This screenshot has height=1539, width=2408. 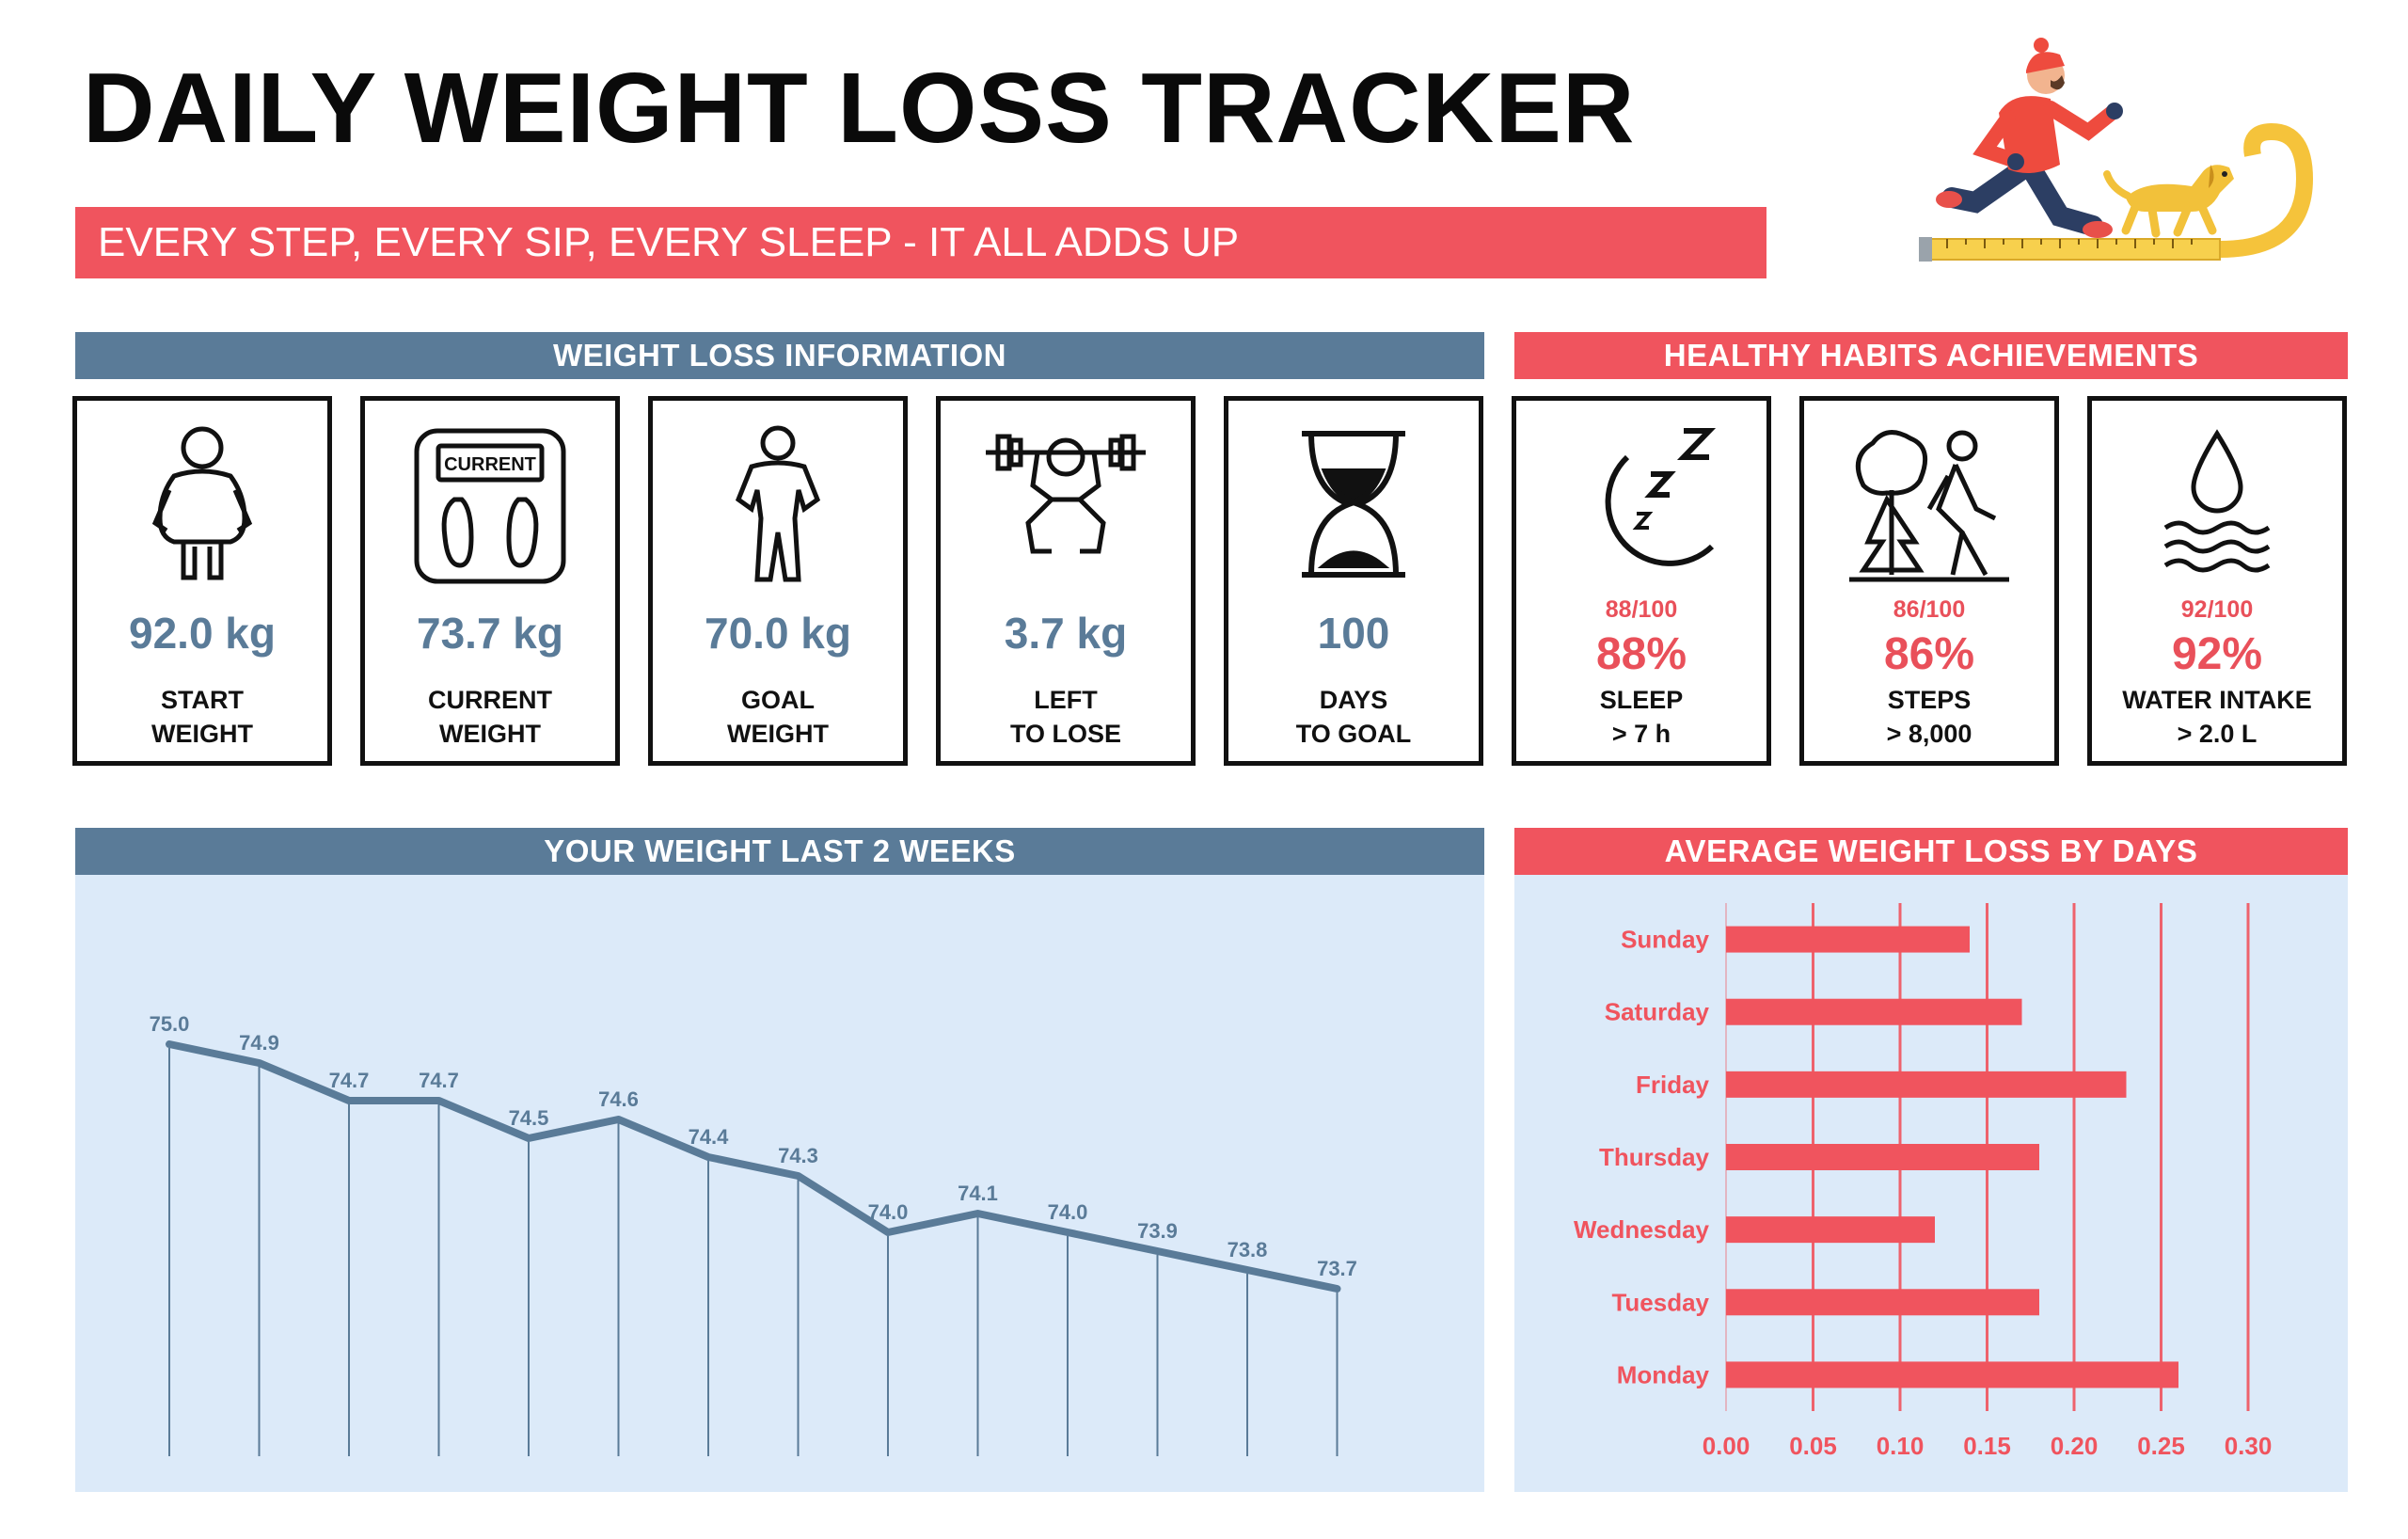 I want to click on overweight-person-icon, so click(x=202, y=503).